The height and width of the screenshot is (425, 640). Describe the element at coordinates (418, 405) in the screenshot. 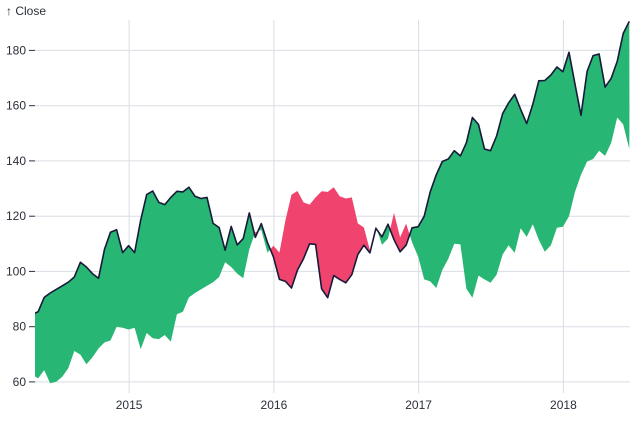

I see `x-tick-label: 2017` at that location.